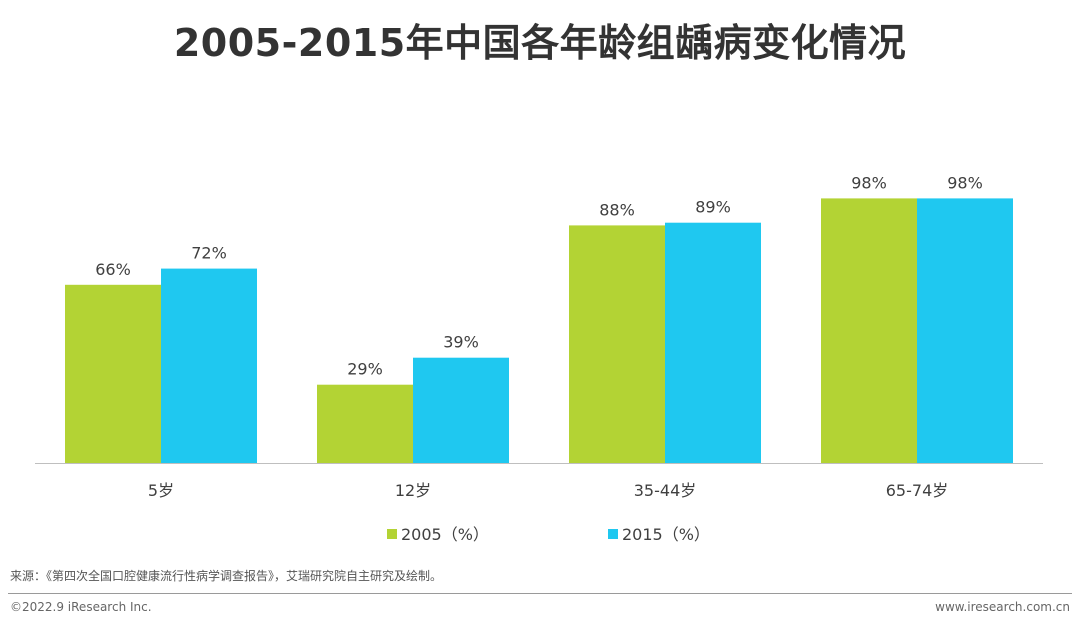 Image resolution: width=1080 pixels, height=628 pixels. What do you see at coordinates (209, 253) in the screenshot?
I see `data-label: 72%` at bounding box center [209, 253].